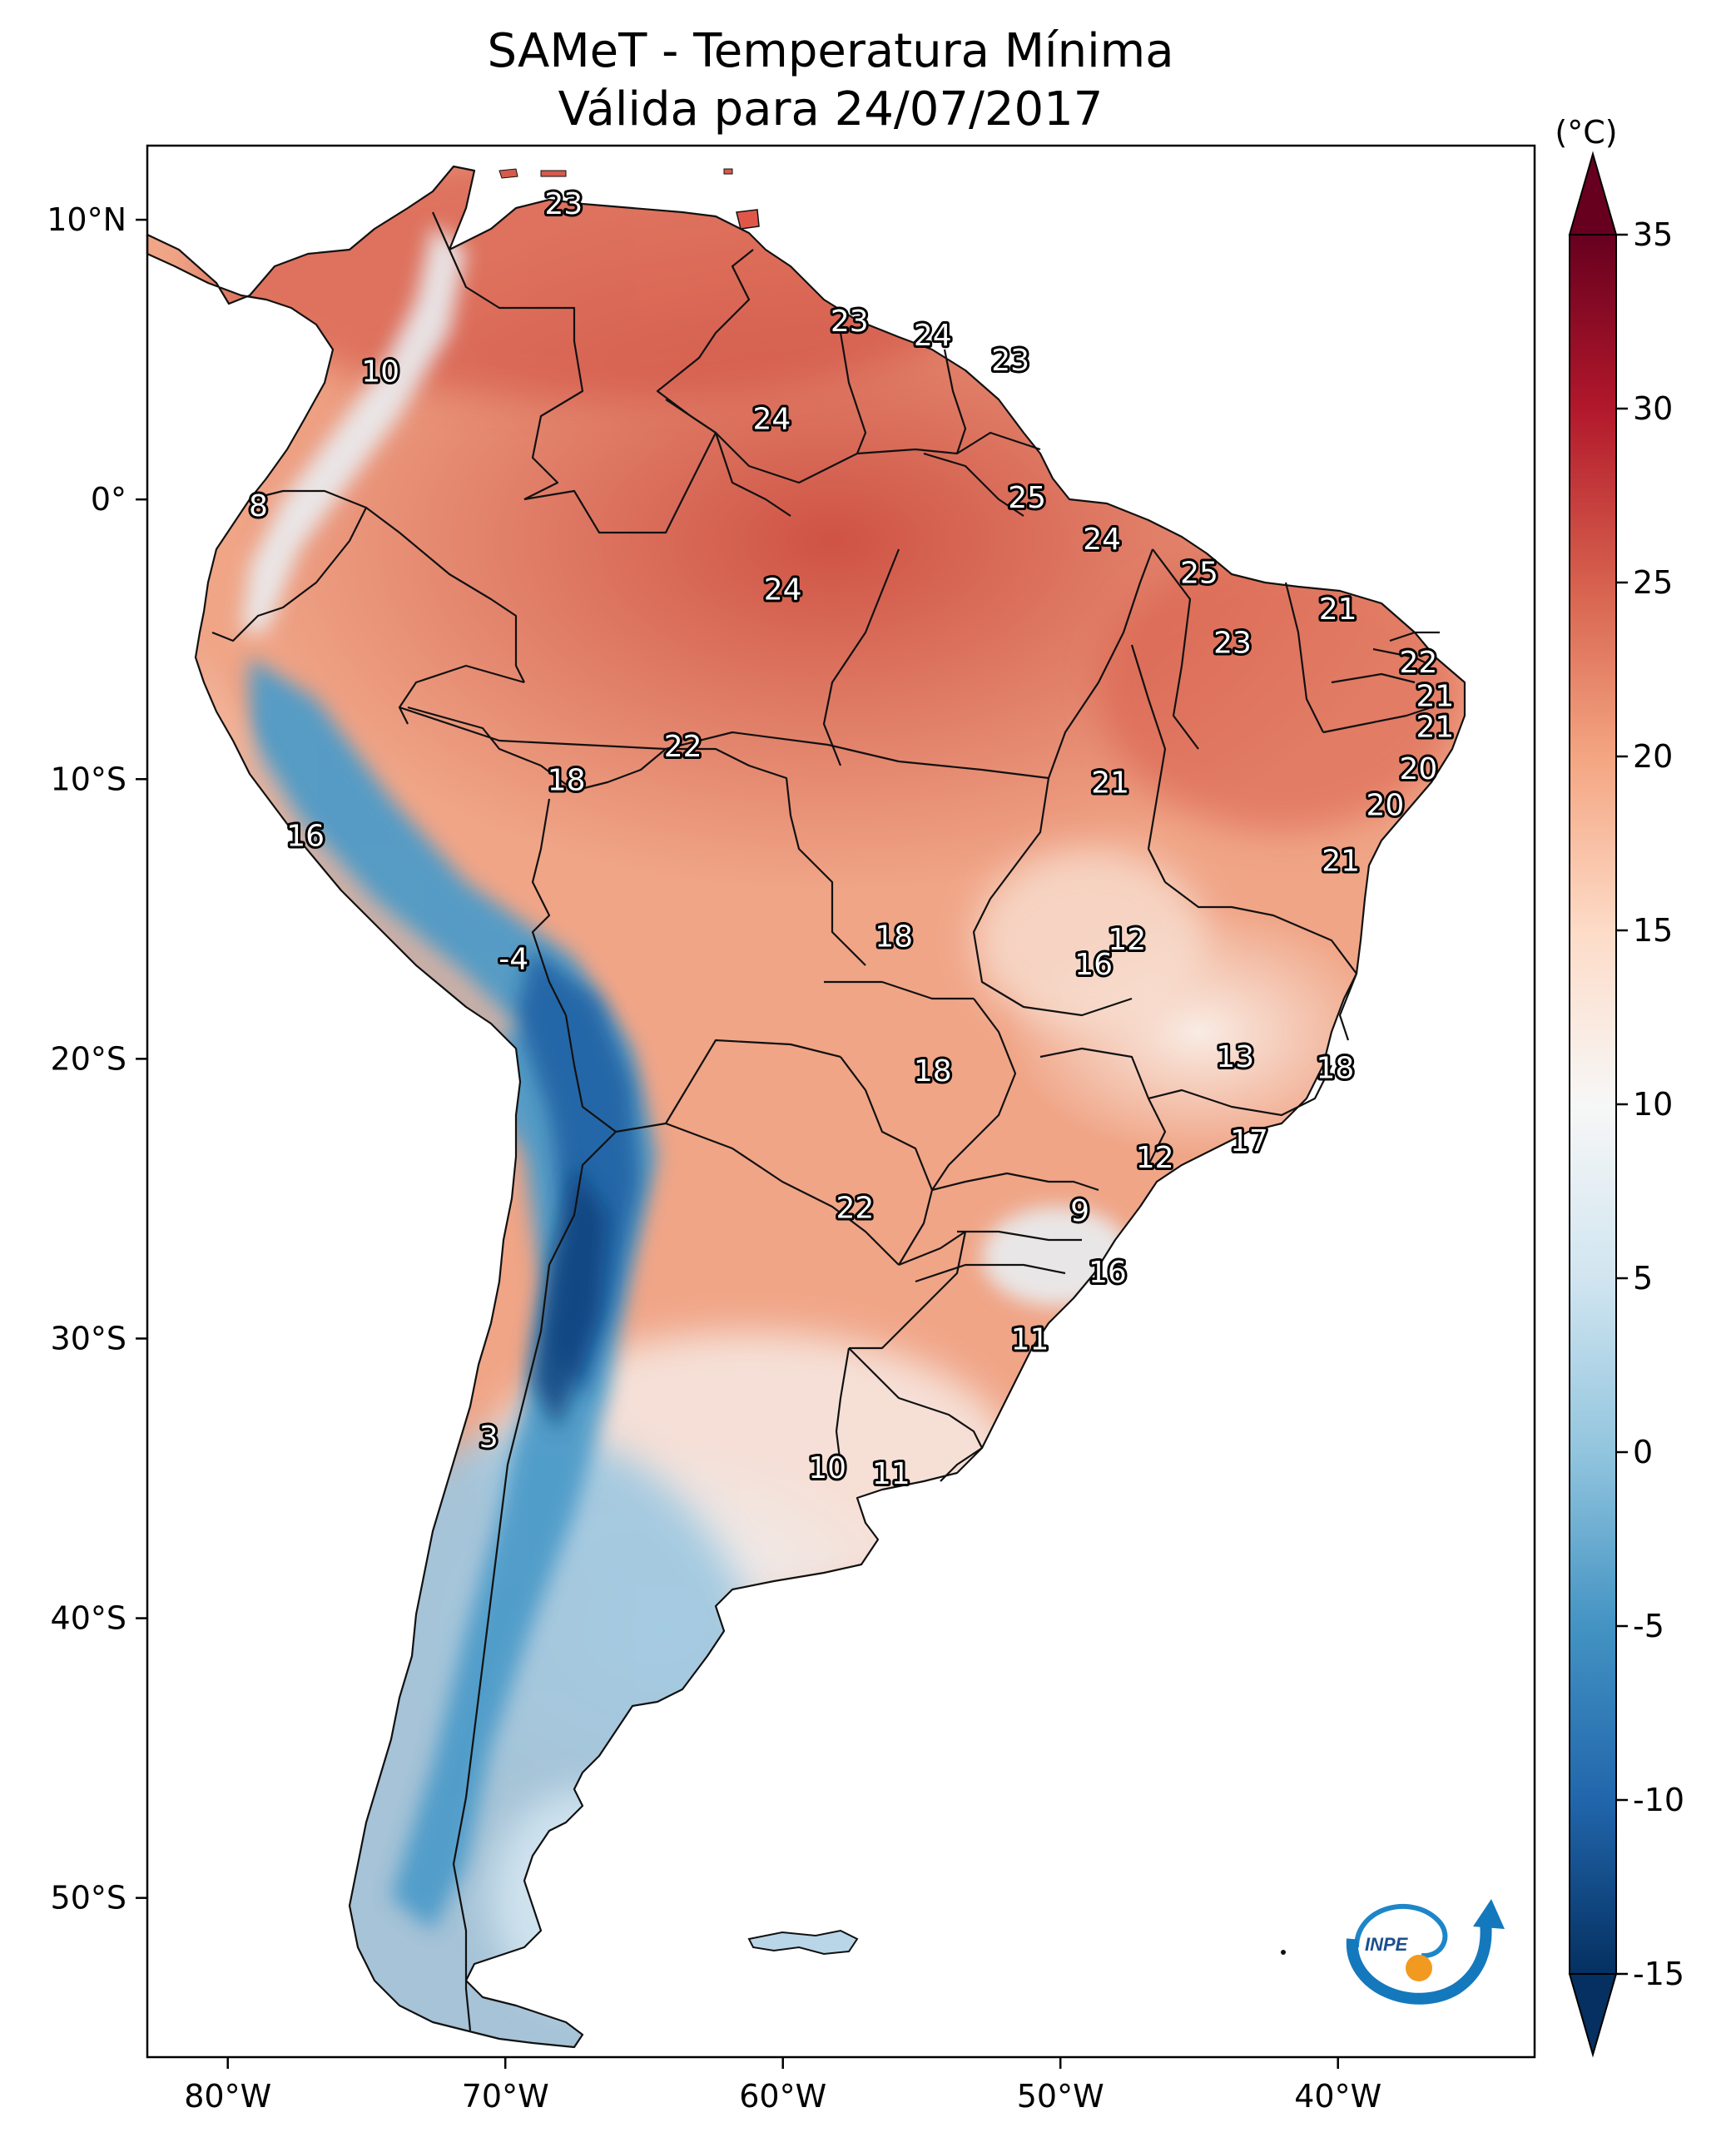  What do you see at coordinates (782, 1194) in the screenshot?
I see `border-paraguay-argentina` at bounding box center [782, 1194].